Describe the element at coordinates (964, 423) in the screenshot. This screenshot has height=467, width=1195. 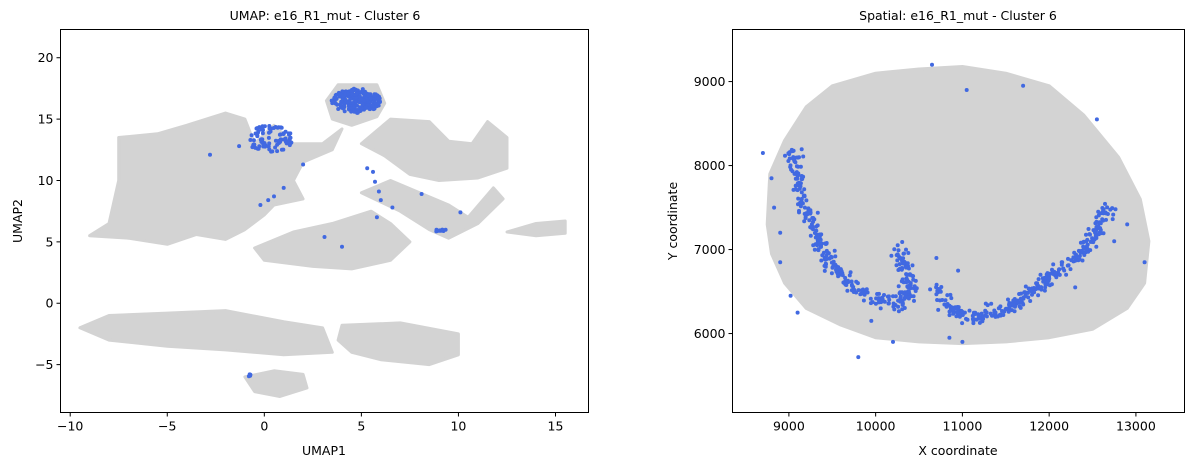
I see `spatial-x-ticks: 9000 10000 11000 12000 13000` at that location.